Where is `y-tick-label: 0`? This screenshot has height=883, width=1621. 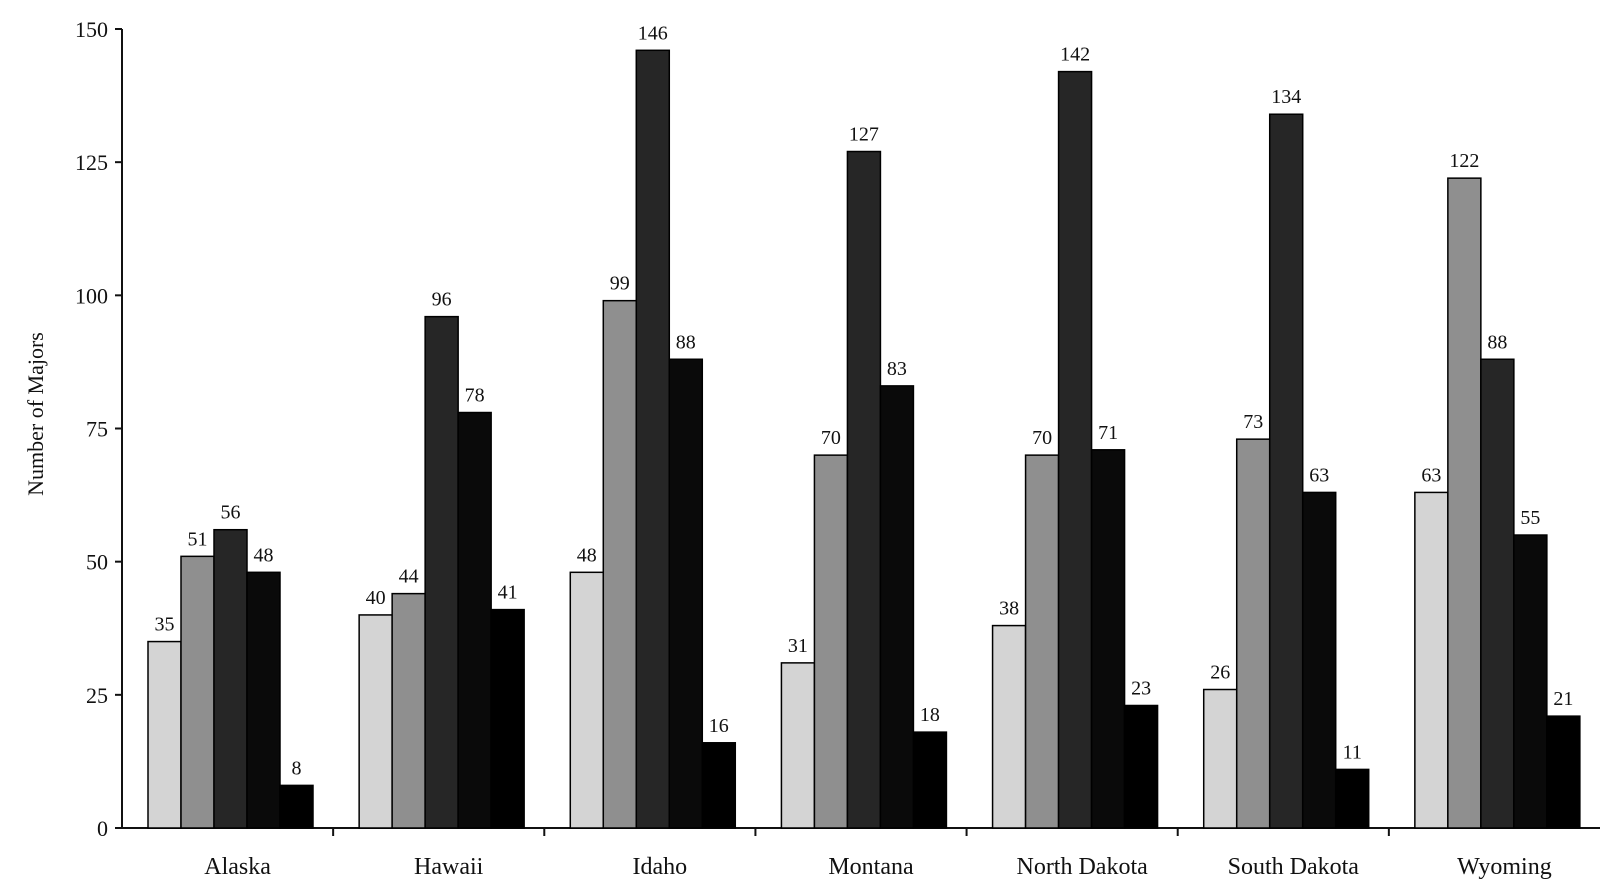
y-tick-label: 0 is located at coordinates (102, 828).